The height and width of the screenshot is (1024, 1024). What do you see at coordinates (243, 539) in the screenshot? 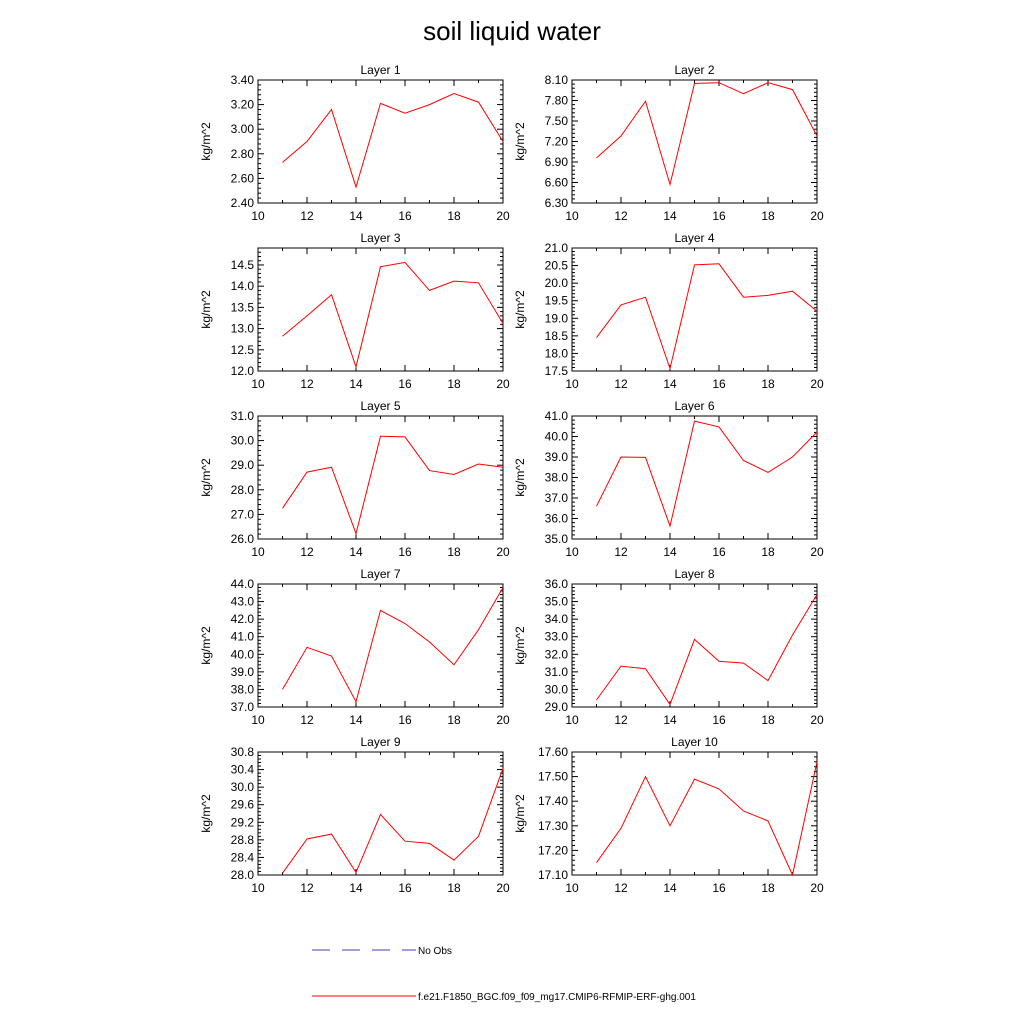
I see `y-tick-label: 26.0` at bounding box center [243, 539].